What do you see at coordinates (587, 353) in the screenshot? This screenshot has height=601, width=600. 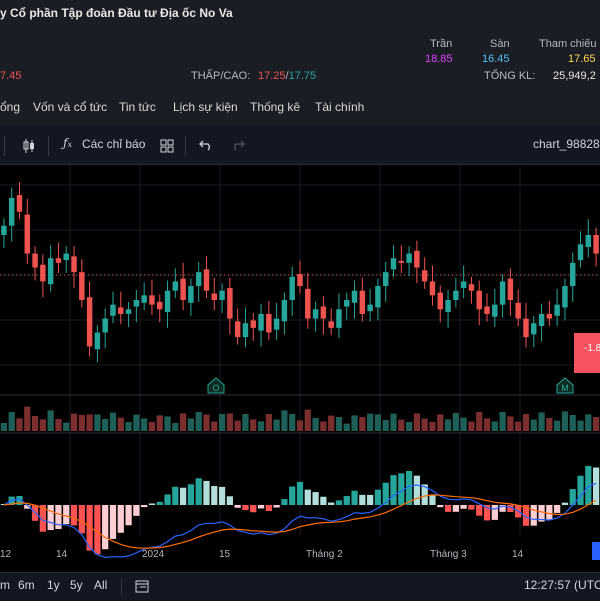 I see `price-tag: -1.8` at bounding box center [587, 353].